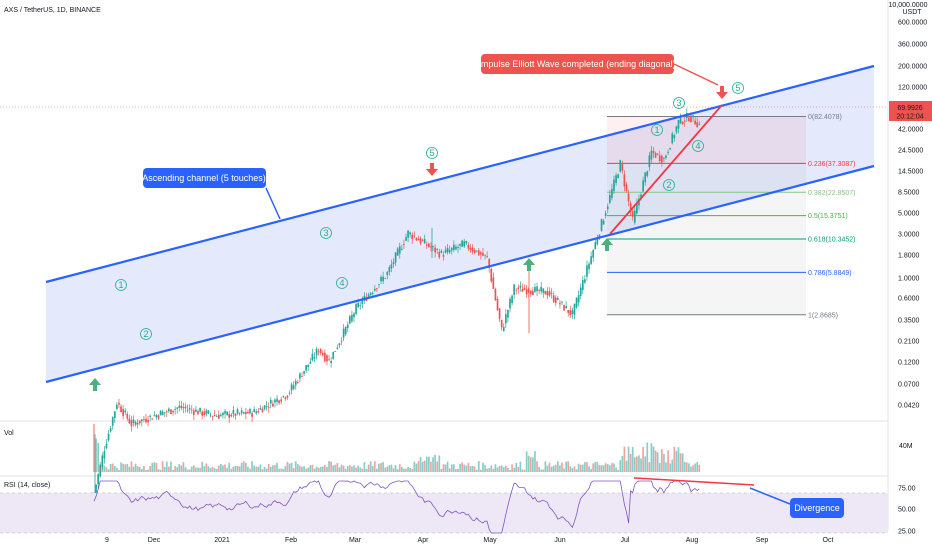  I want to click on divergence-callout-pointer, so click(770, 496).